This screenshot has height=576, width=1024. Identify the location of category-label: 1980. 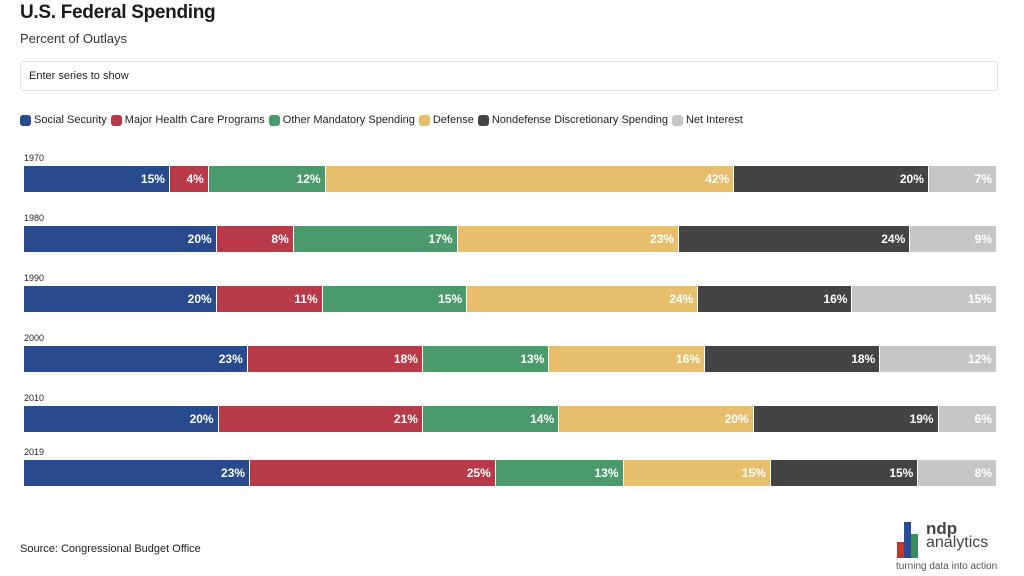
(34, 218).